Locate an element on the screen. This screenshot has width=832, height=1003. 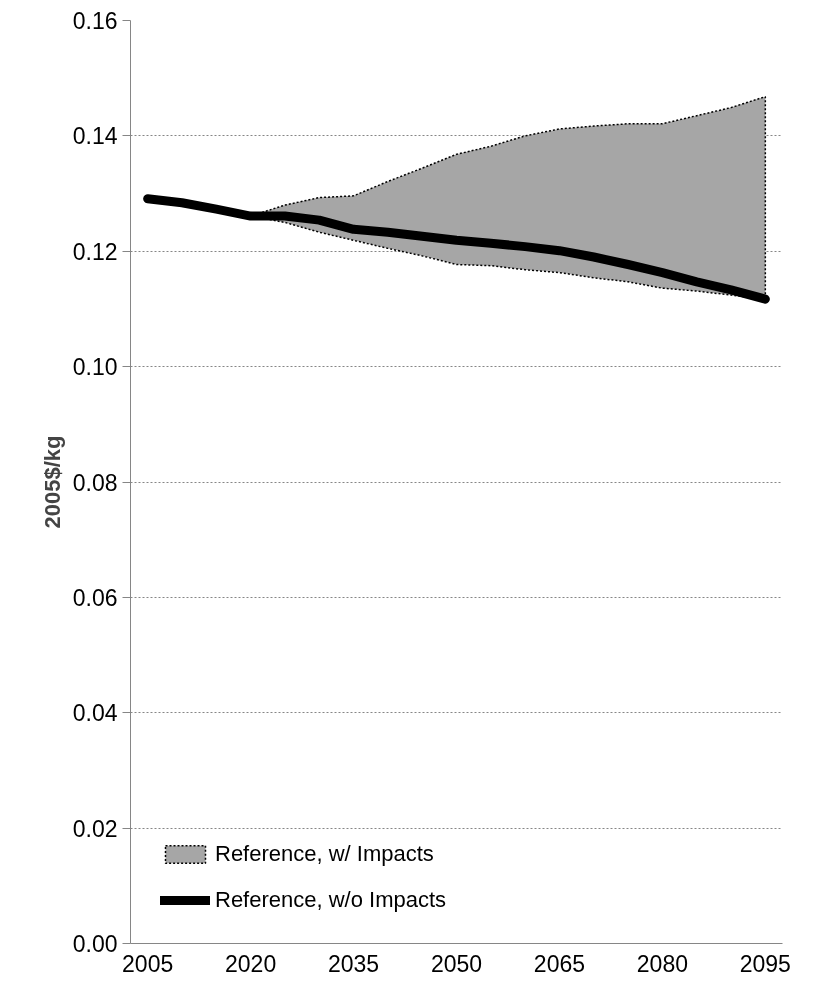
x-tick-label: 2035 is located at coordinates (353, 963).